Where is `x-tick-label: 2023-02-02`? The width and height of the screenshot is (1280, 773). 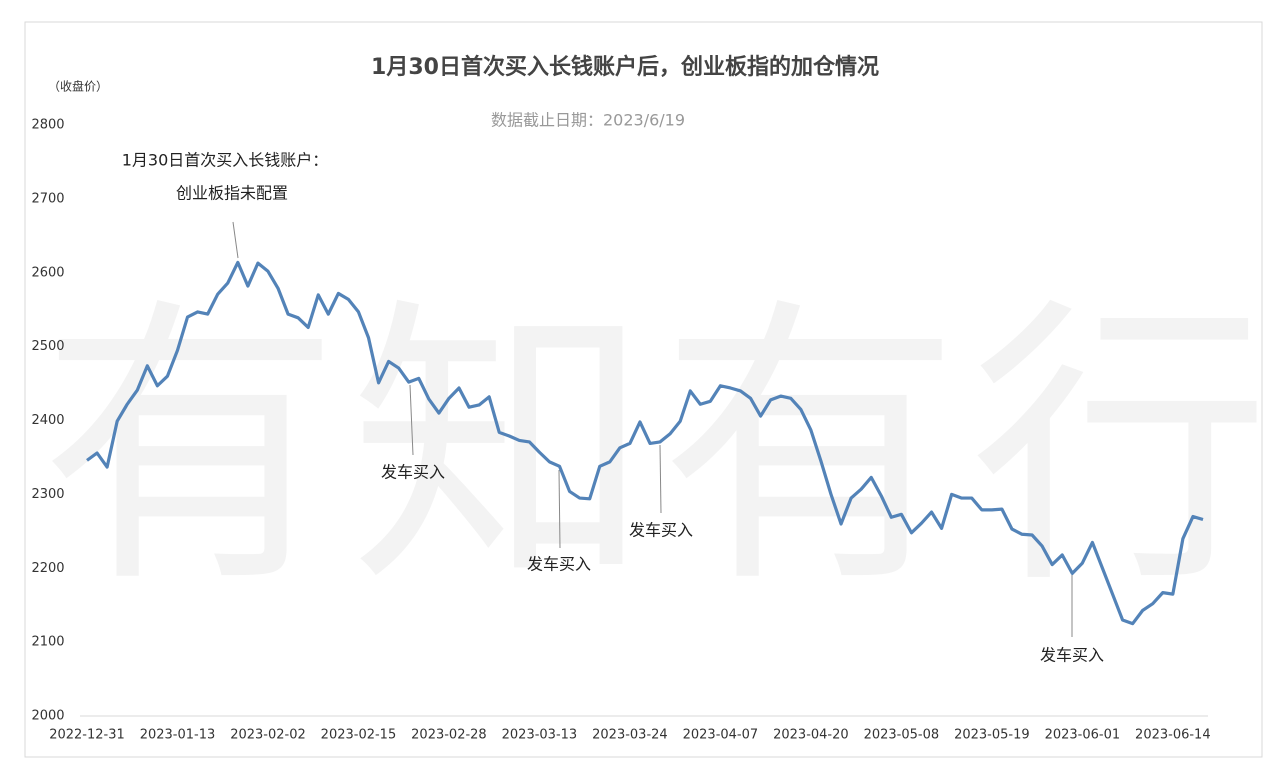
x-tick-label: 2023-02-02 is located at coordinates (268, 735).